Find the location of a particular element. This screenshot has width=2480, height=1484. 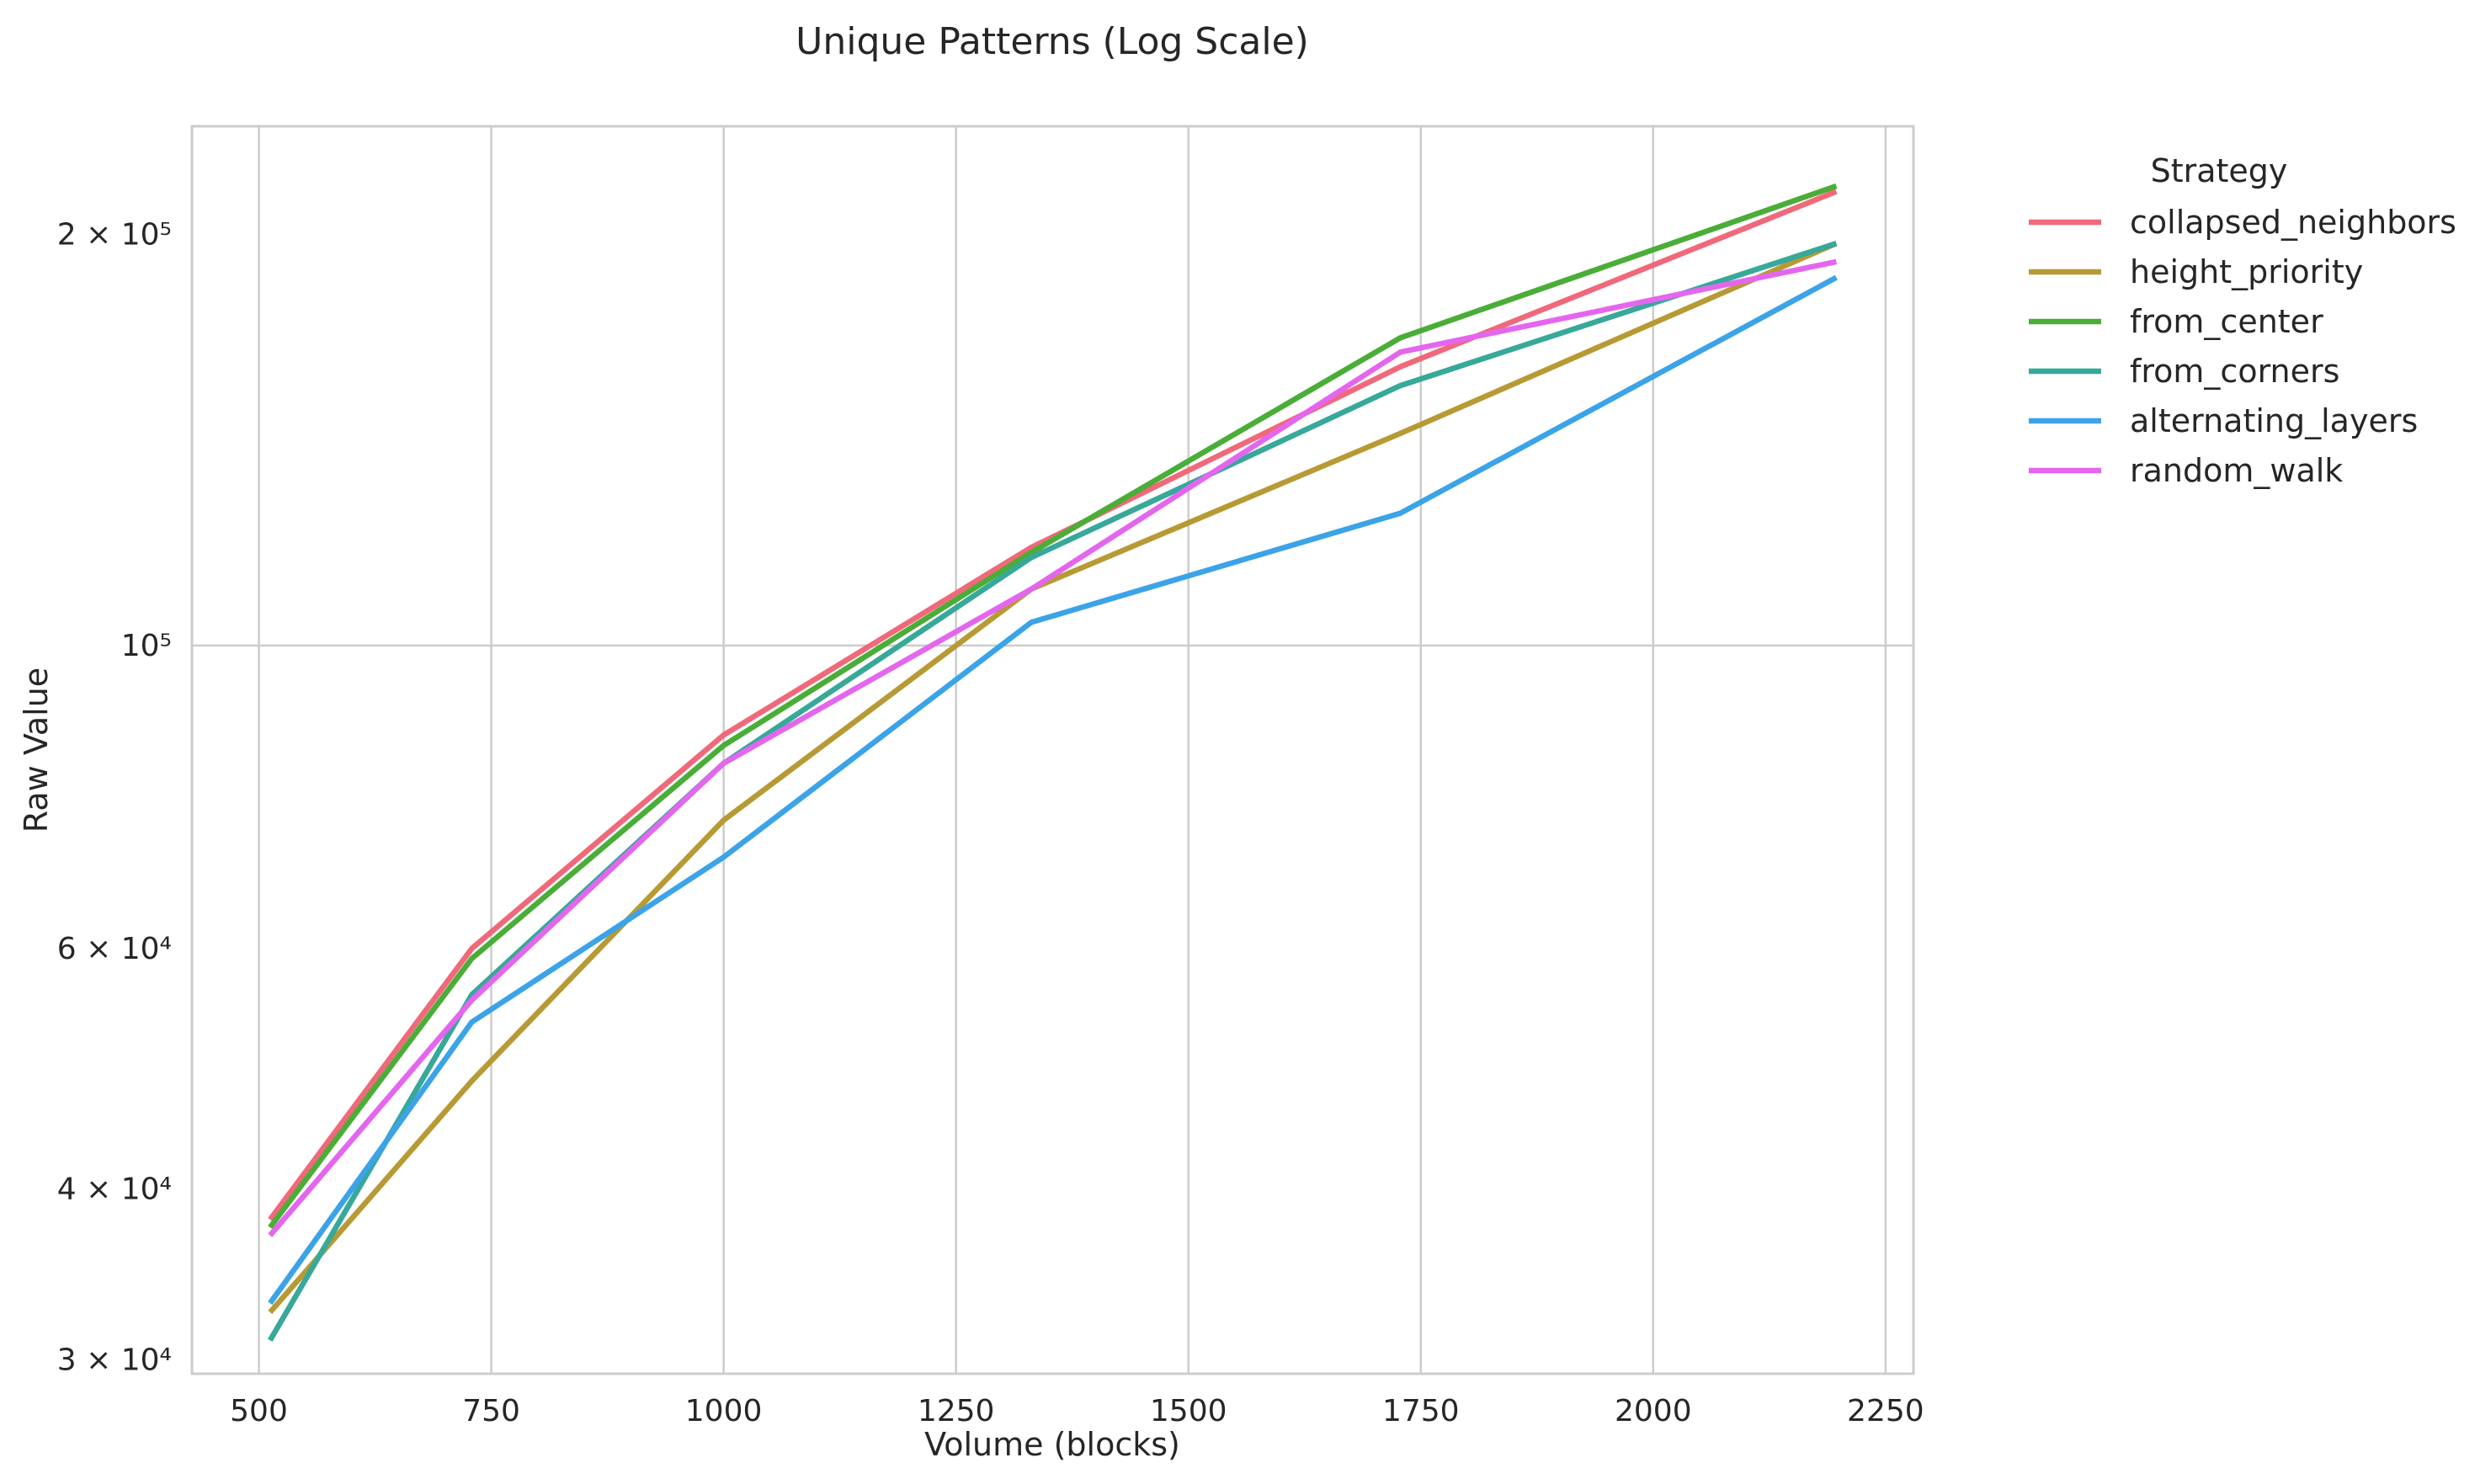

legend-label-from-center: from_center is located at coordinates (2226, 321).